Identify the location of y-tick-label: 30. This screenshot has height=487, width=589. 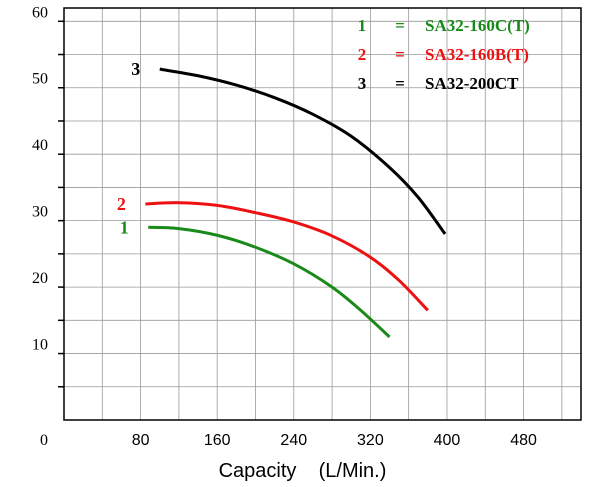
(40, 212).